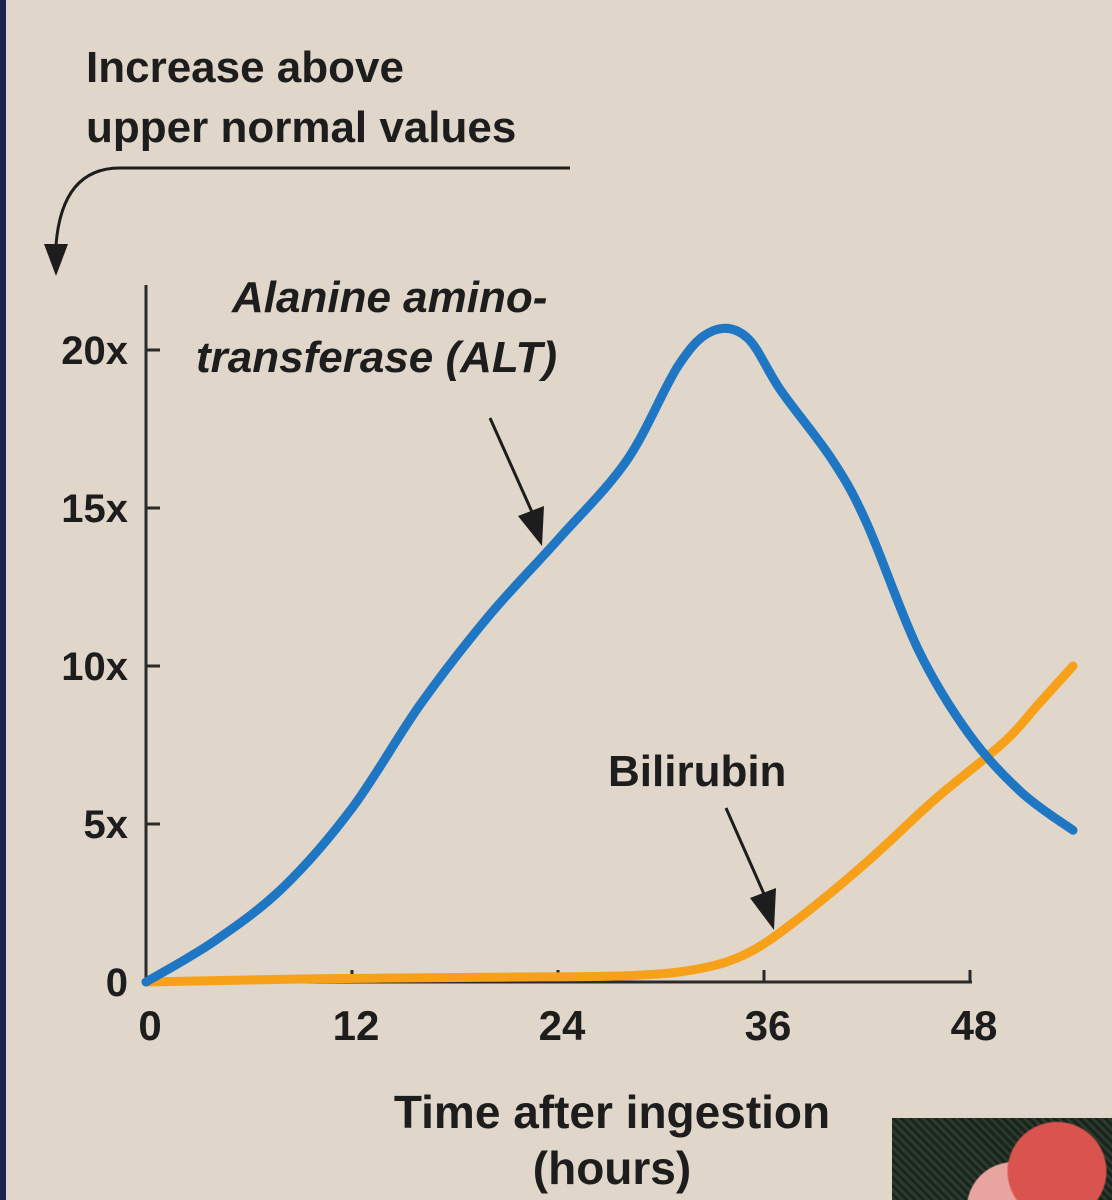  I want to click on alt-label-line-2: transferase (ALT), so click(376, 357).